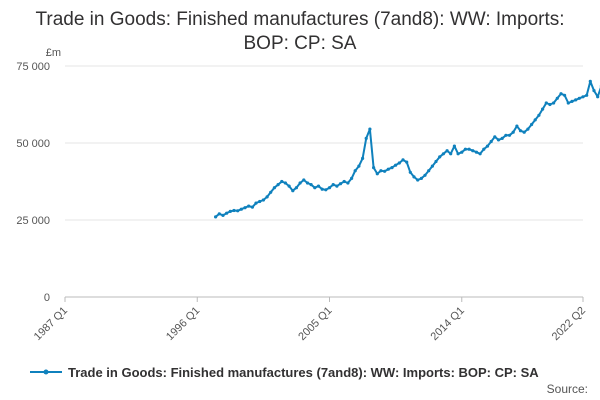  I want to click on x-tick-label: 1996 Q1, so click(183, 324).